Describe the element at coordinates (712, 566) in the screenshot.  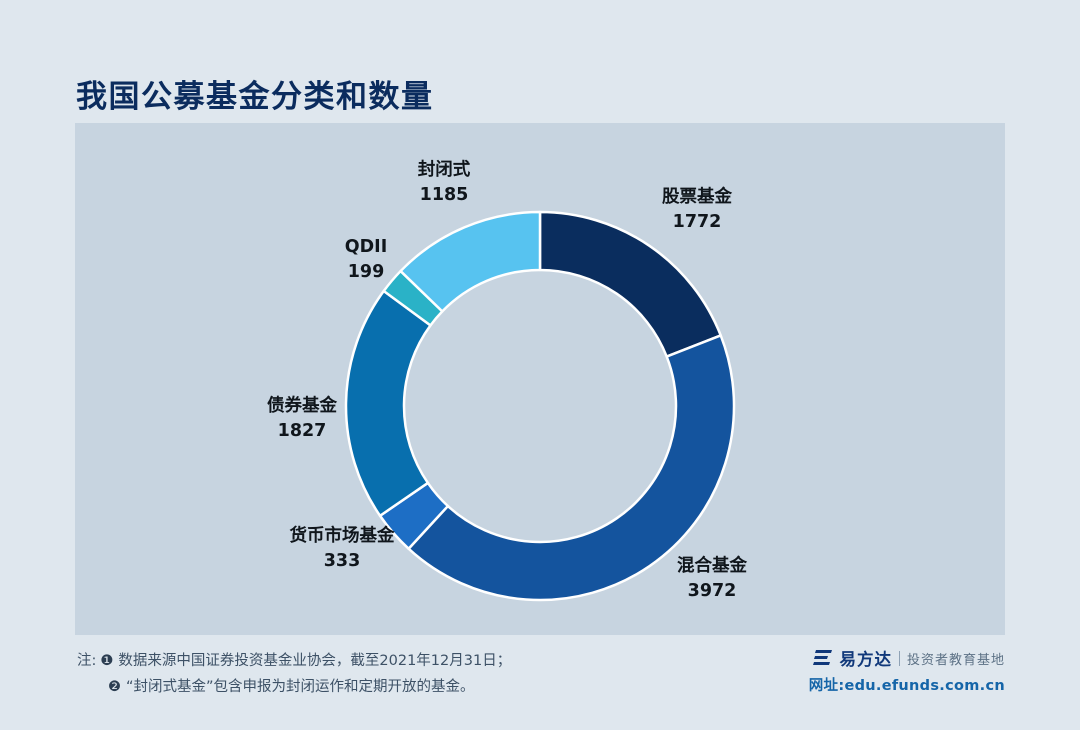
I see `segment-name: 混合基金` at that location.